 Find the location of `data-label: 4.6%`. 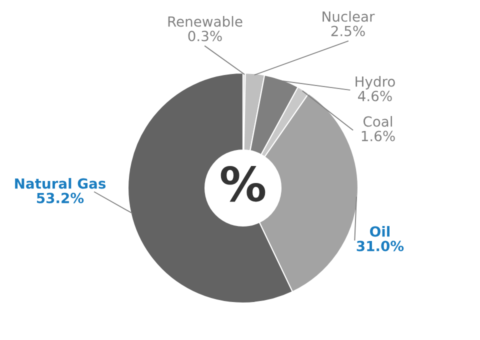

data-label: 4.6% is located at coordinates (375, 96).